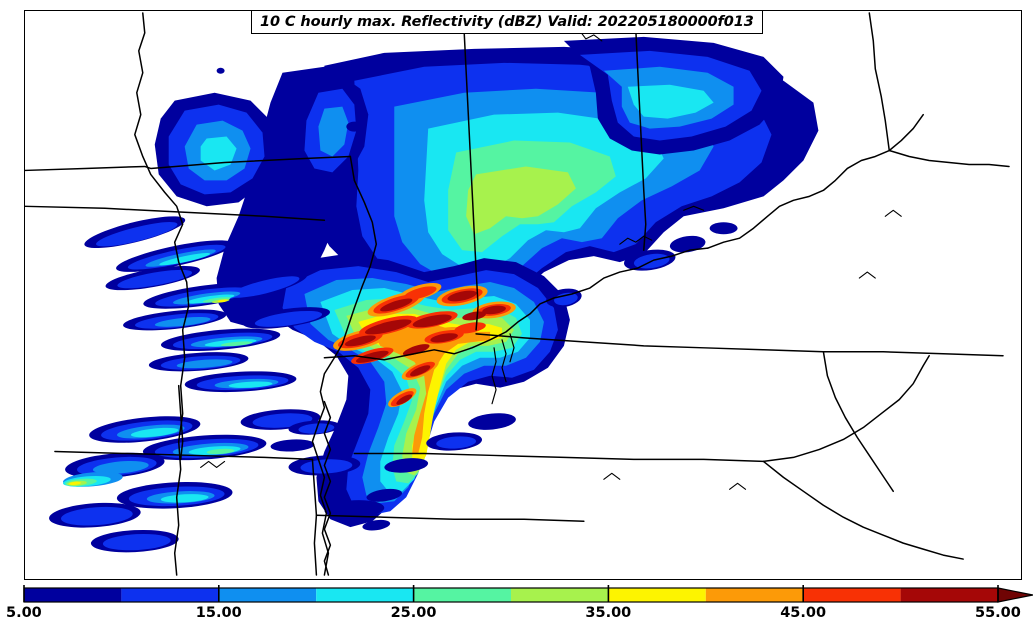 This screenshot has width=1033, height=633. I want to click on colorbar-tick-label: 25.00, so click(413, 613).